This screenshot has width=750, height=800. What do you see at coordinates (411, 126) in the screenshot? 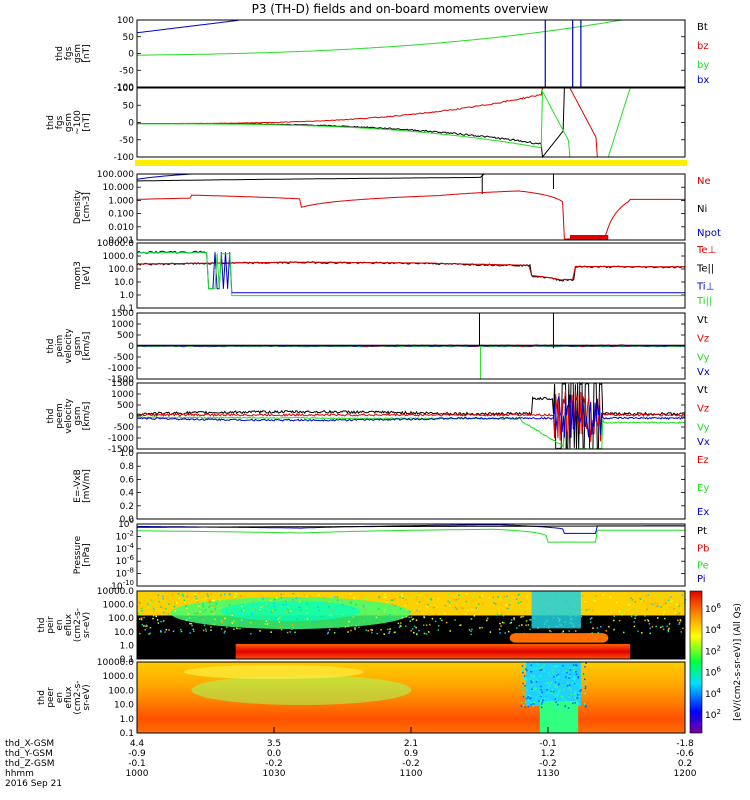
I see `panel-2-lines` at bounding box center [411, 126].